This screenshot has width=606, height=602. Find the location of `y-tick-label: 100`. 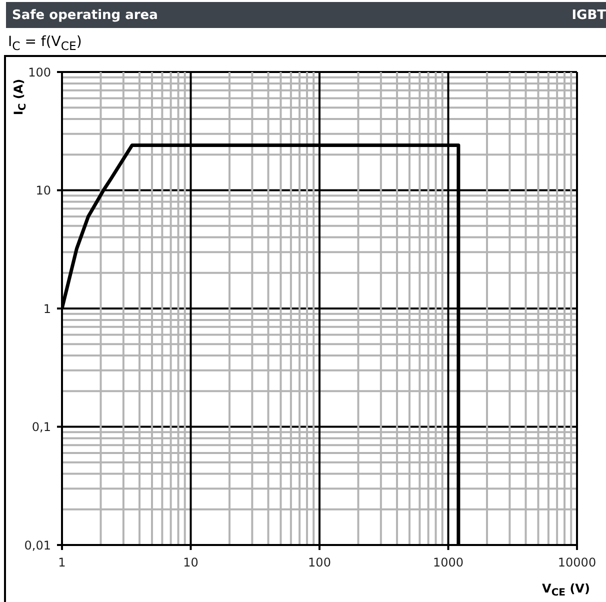

y-tick-label: 100 is located at coordinates (39, 72).